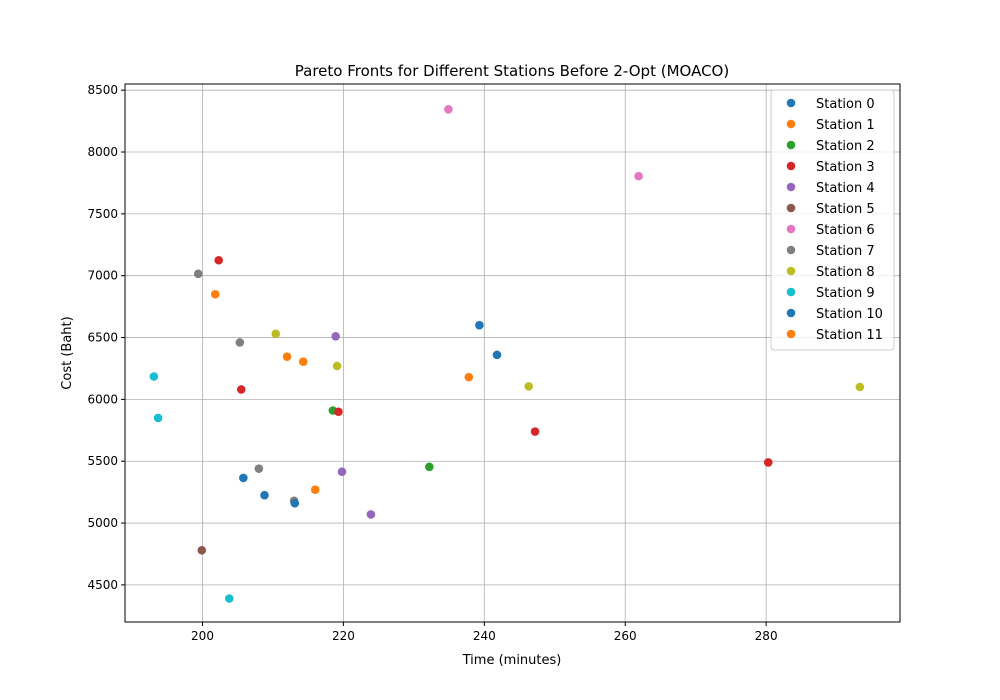  I want to click on legend-entry: Station 7, so click(845, 251).